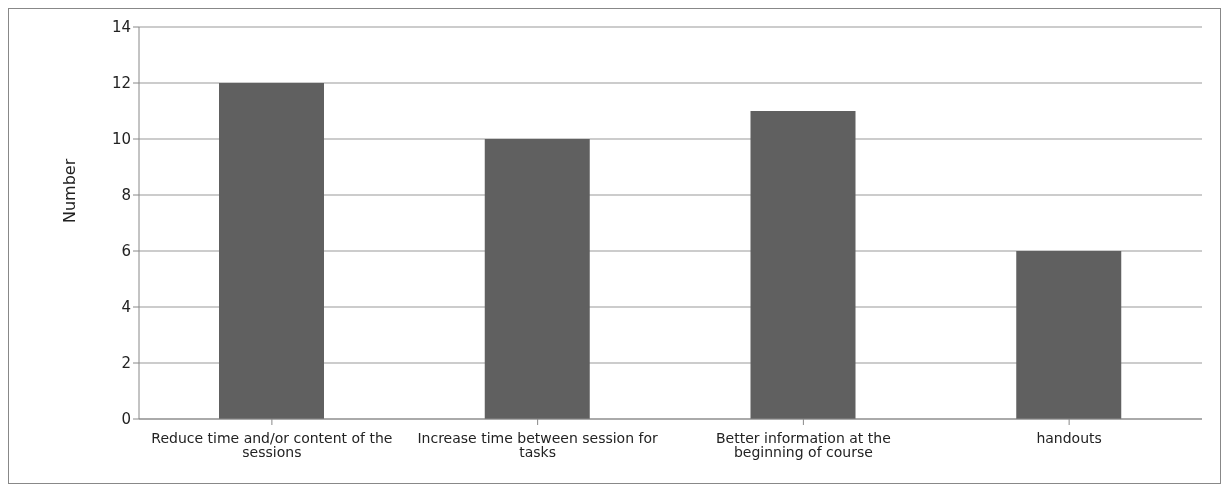  I want to click on y-tick-label: 6, so click(126, 251).